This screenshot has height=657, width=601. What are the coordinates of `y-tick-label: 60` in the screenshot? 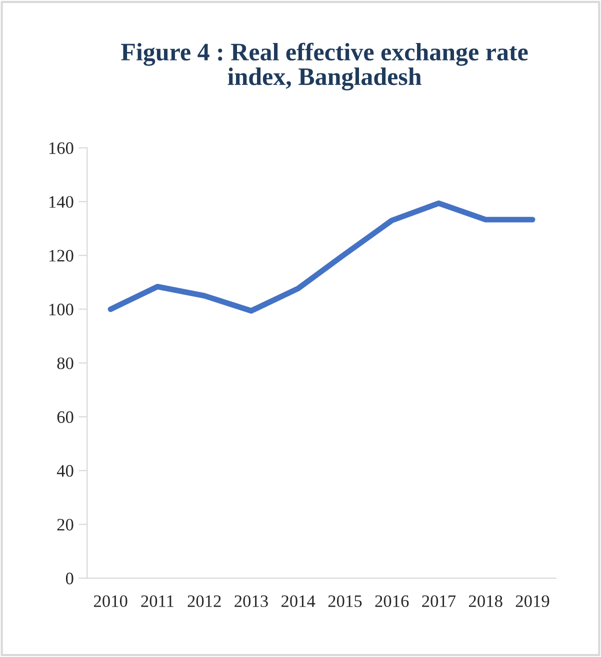 It's located at (65, 417).